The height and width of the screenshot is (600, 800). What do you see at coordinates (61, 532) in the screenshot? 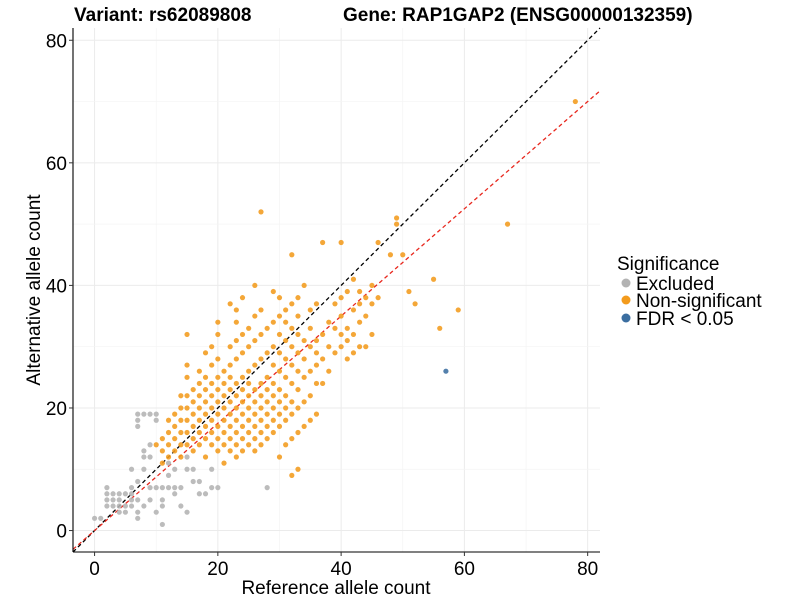
I see `y-tick-label: 0` at bounding box center [61, 532].